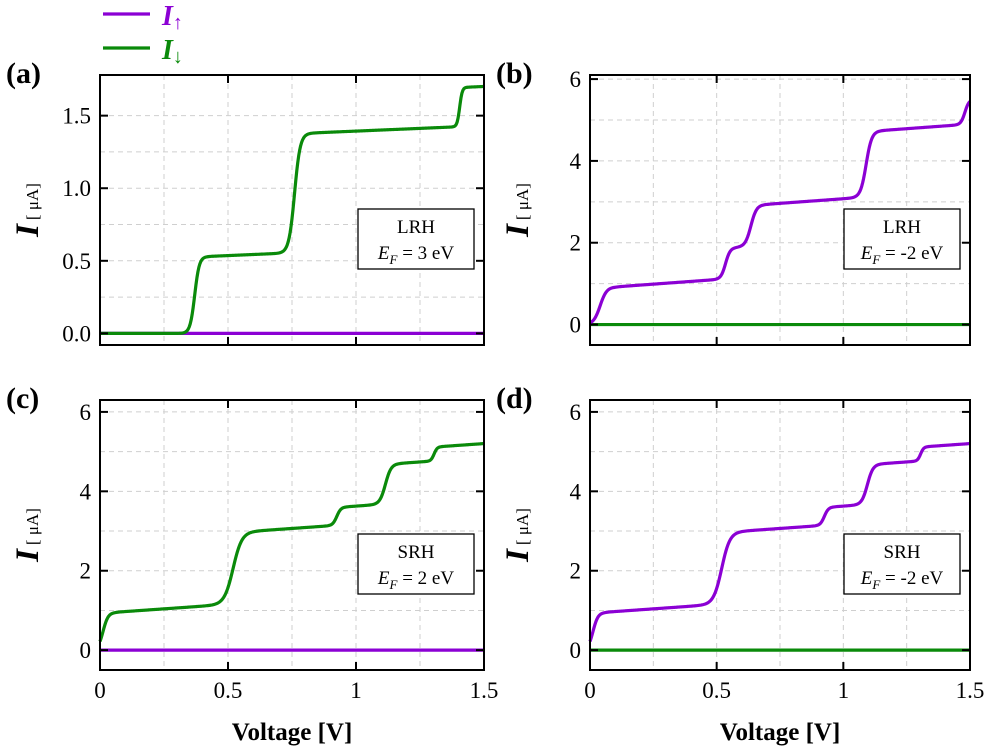 The height and width of the screenshot is (750, 993). What do you see at coordinates (514, 73) in the screenshot?
I see `panel-label: (b)` at bounding box center [514, 73].